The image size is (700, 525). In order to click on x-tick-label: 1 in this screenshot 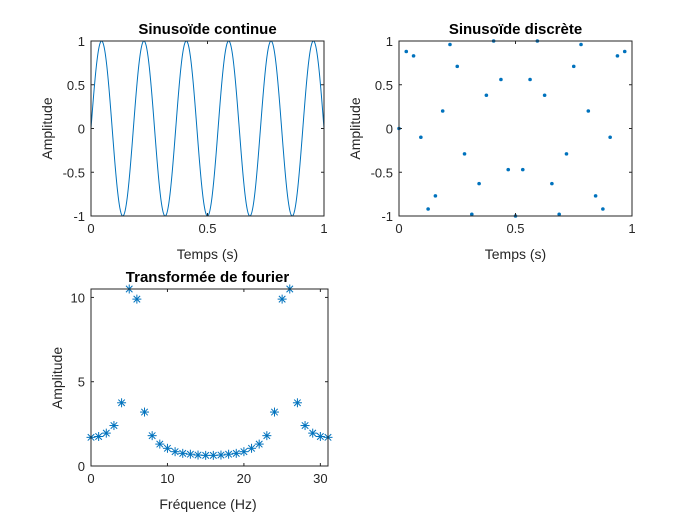, I will do `click(631, 228)`.